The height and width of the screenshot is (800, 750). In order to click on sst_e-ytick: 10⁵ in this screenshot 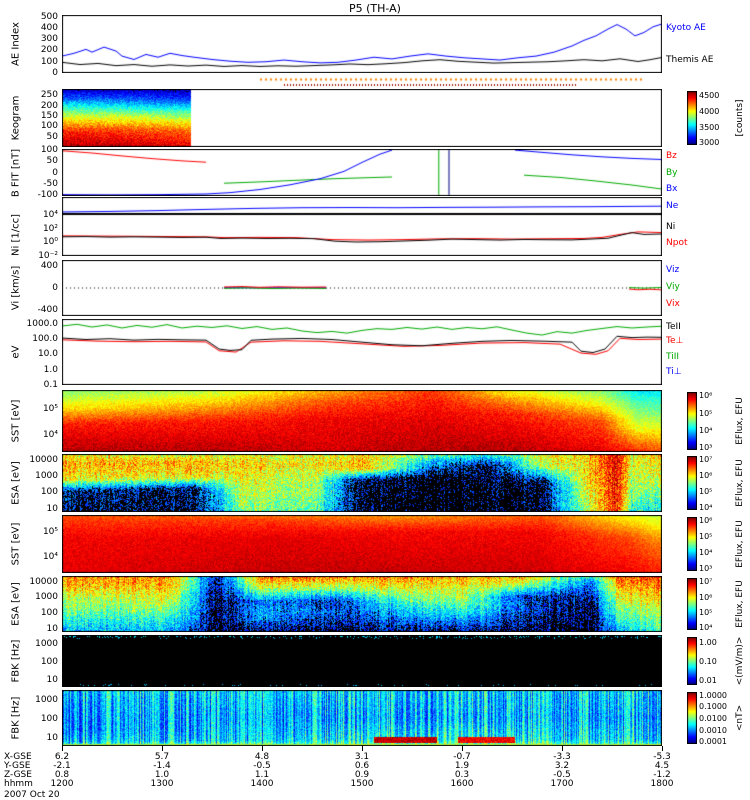, I will do `click(50, 532)`.